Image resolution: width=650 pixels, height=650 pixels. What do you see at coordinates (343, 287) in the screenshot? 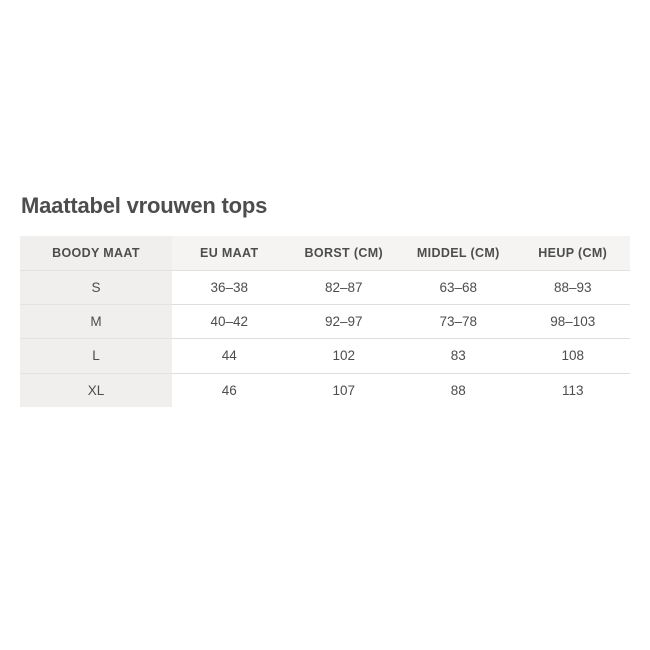
I see `cell-borst-cm: 82–87` at bounding box center [343, 287].